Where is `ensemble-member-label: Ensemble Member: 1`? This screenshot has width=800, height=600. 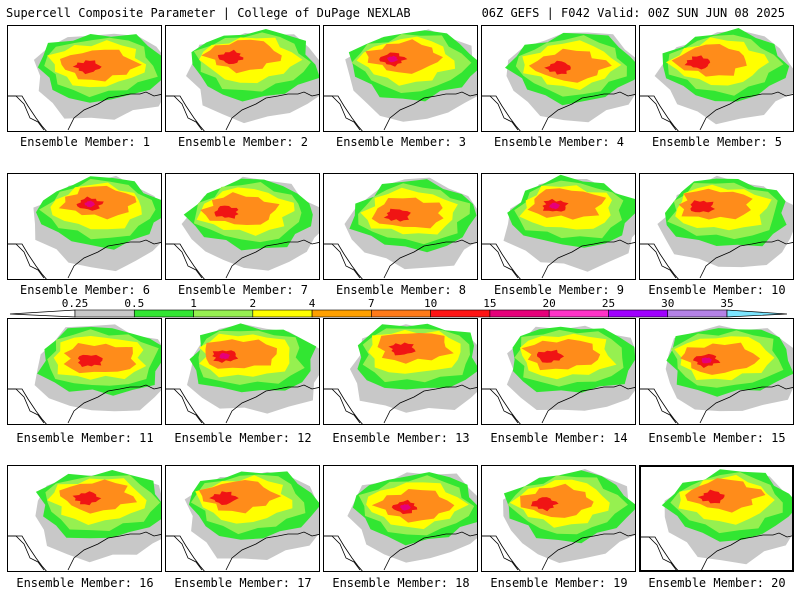 ensemble-member-label: Ensemble Member: 1 is located at coordinates (85, 142).